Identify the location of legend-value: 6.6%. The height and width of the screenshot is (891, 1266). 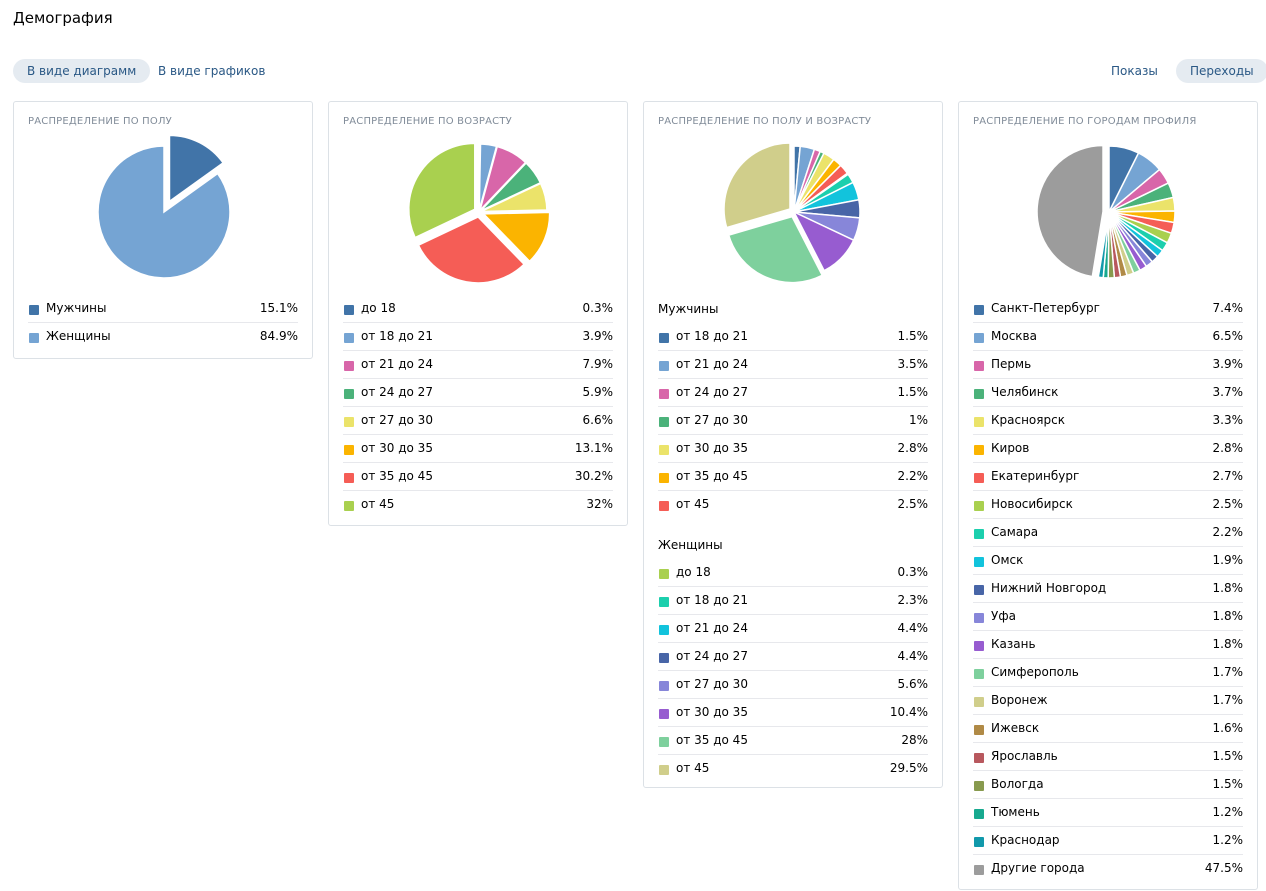
(598, 420).